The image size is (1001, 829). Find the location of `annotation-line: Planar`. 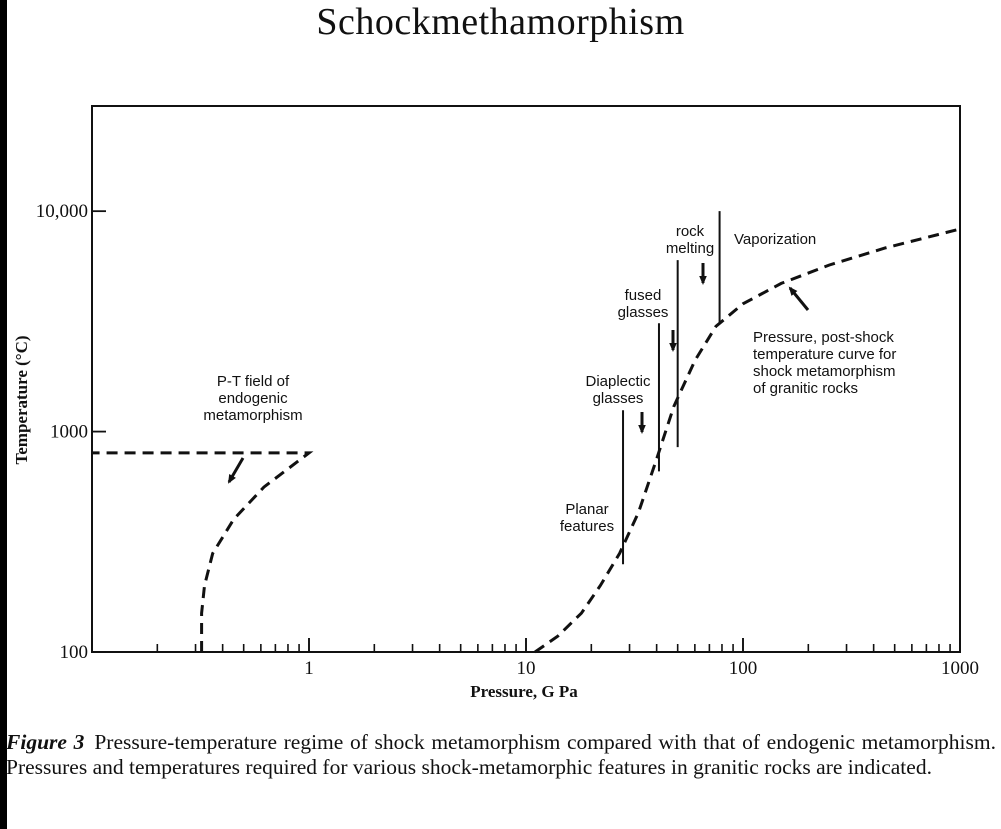

annotation-line: Planar is located at coordinates (586, 509).